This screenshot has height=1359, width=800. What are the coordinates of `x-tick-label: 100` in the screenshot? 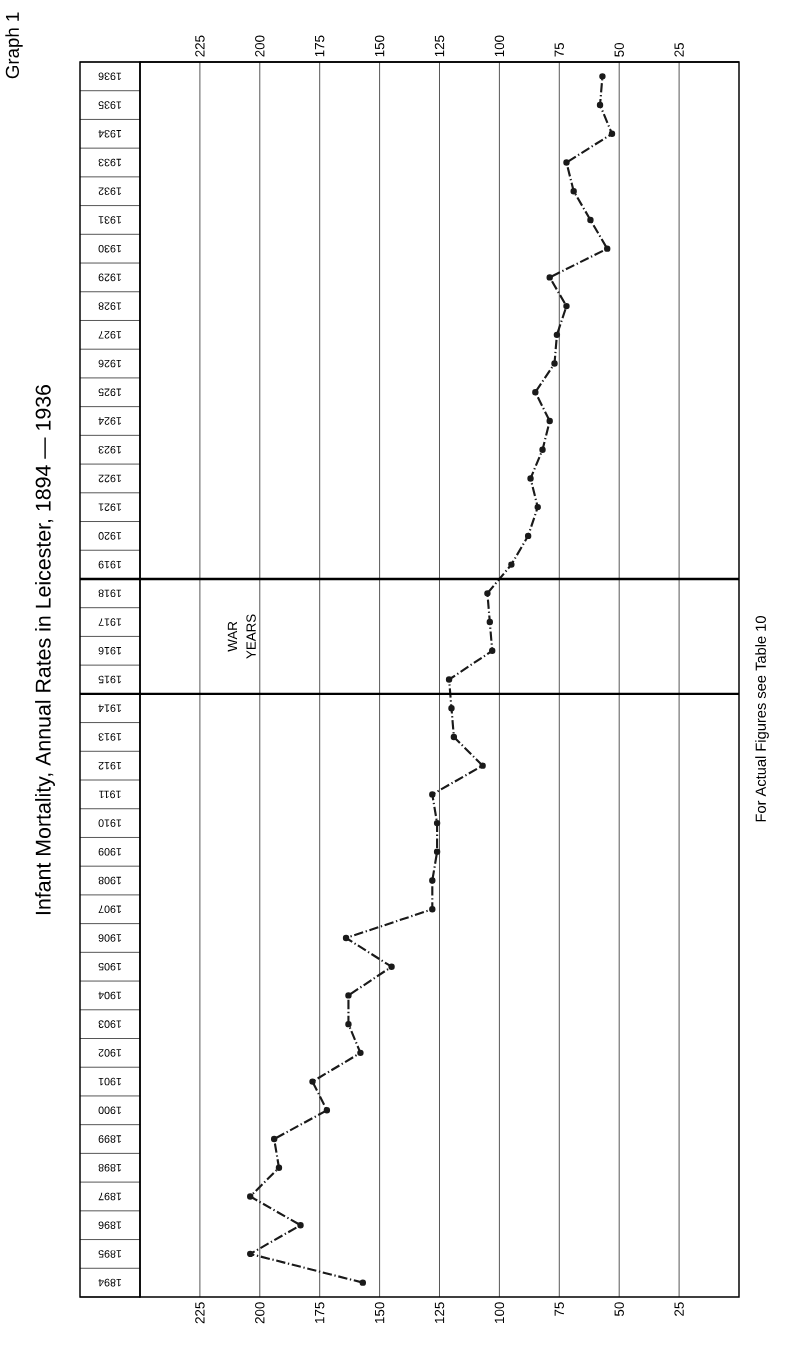 It's located at (499, 1312).